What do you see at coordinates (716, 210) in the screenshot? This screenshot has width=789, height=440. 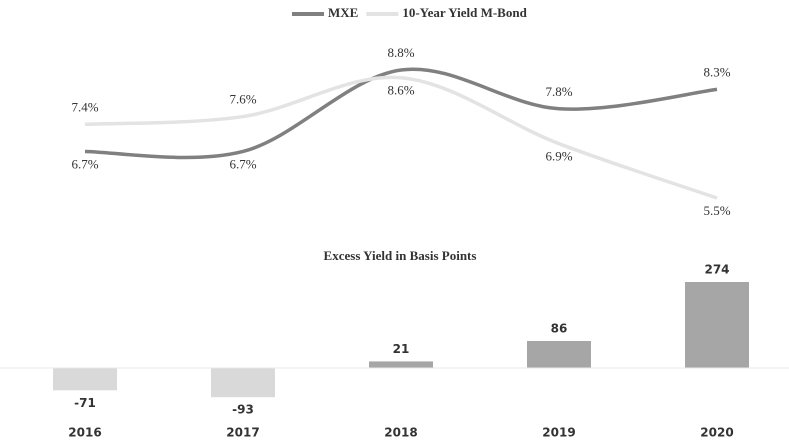 I see `data-label: 5.5%` at bounding box center [716, 210].